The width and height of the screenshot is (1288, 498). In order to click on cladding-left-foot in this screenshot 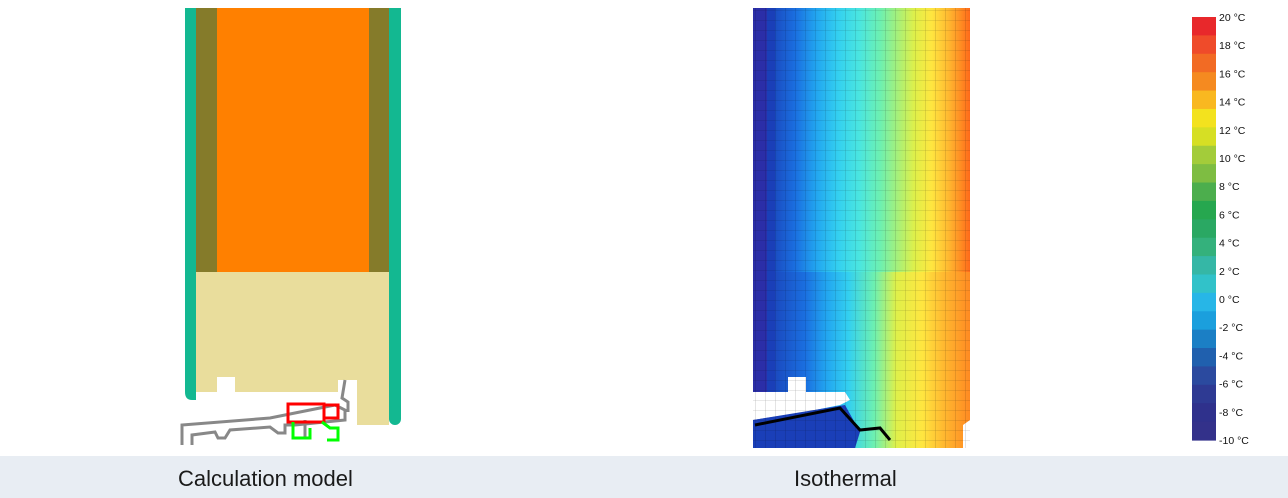, I will do `click(190, 387)`.